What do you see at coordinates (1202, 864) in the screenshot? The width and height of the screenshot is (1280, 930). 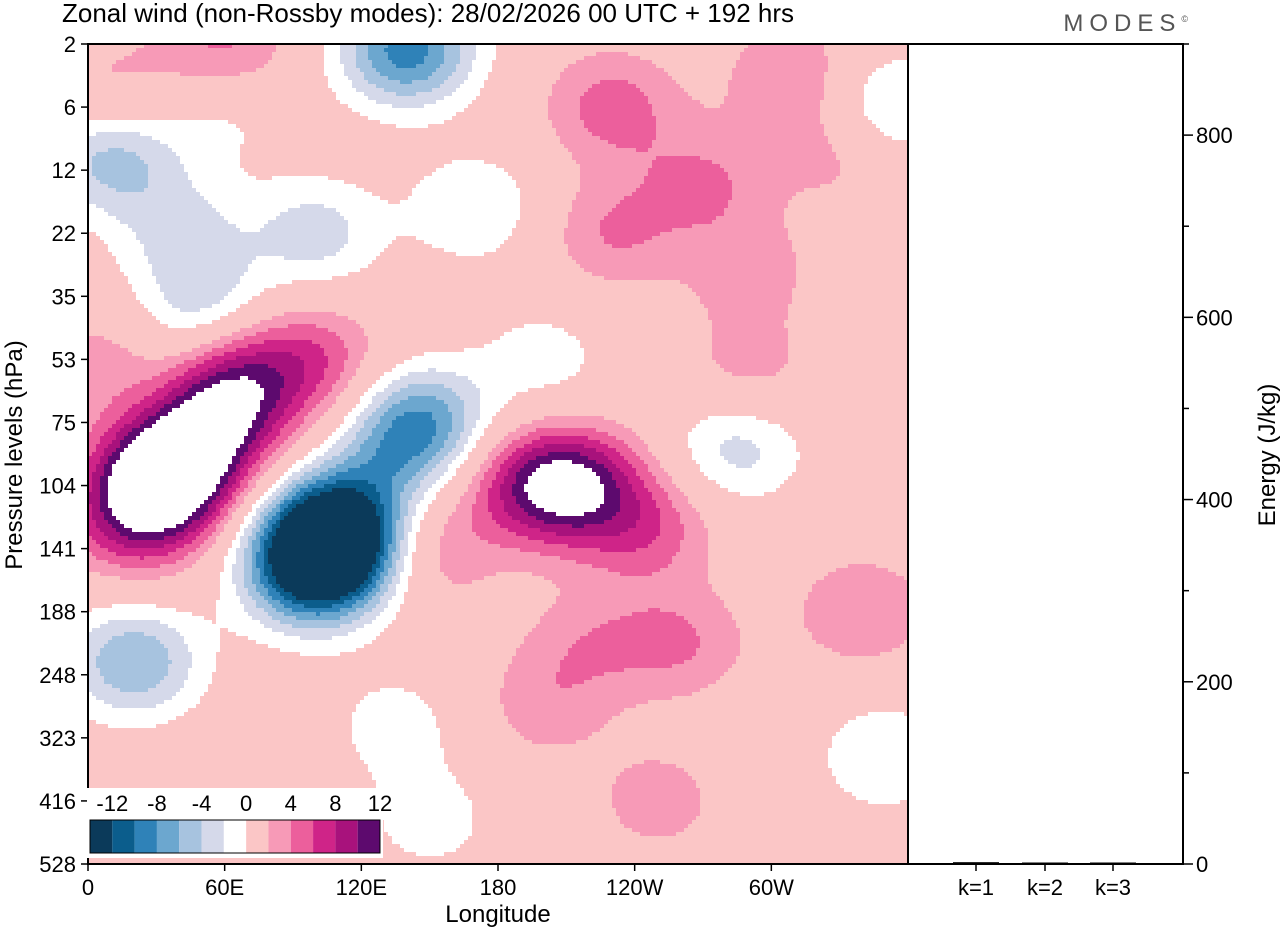 I see `energy-tick-label: 0` at bounding box center [1202, 864].